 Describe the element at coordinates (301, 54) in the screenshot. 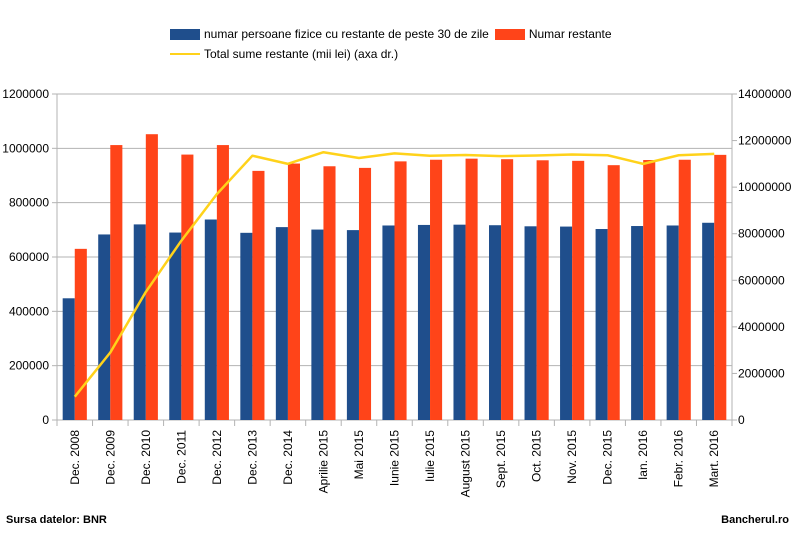

I see `legend-label-line: Total sume restante (mii lei) (axa dr.)` at that location.